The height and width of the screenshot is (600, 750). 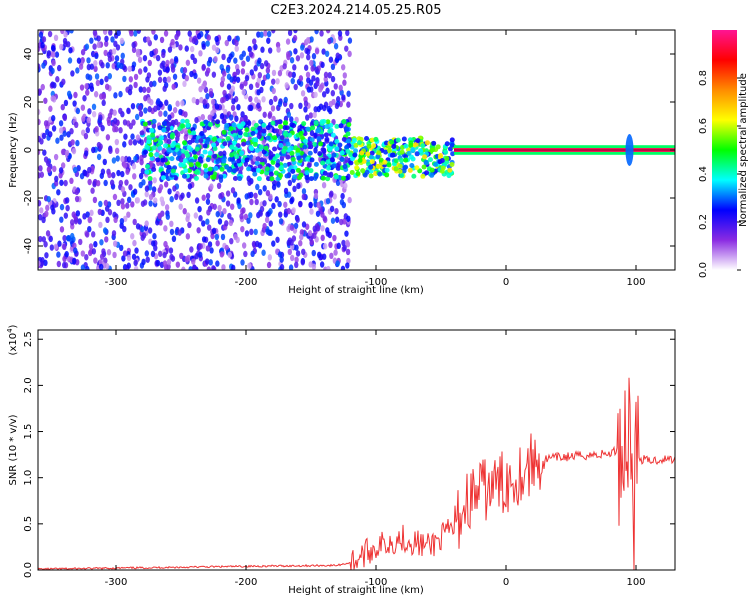 I want to click on colorbar-tick-label: 0.0, so click(x=703, y=270).